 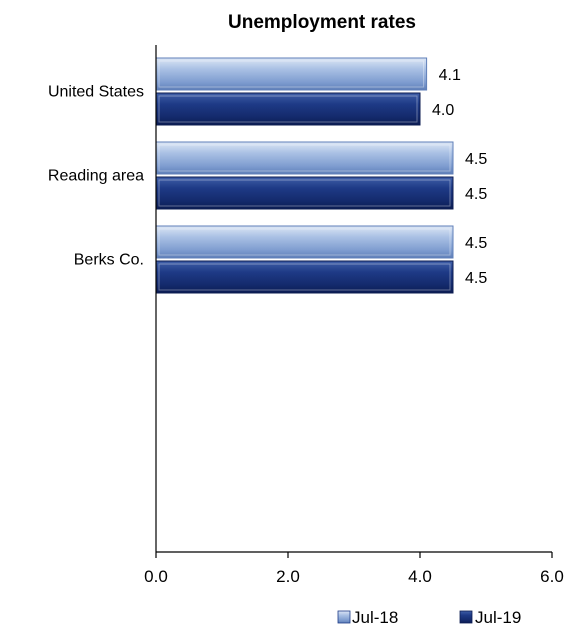 I want to click on x-tick-label: 6.0, so click(x=552, y=576).